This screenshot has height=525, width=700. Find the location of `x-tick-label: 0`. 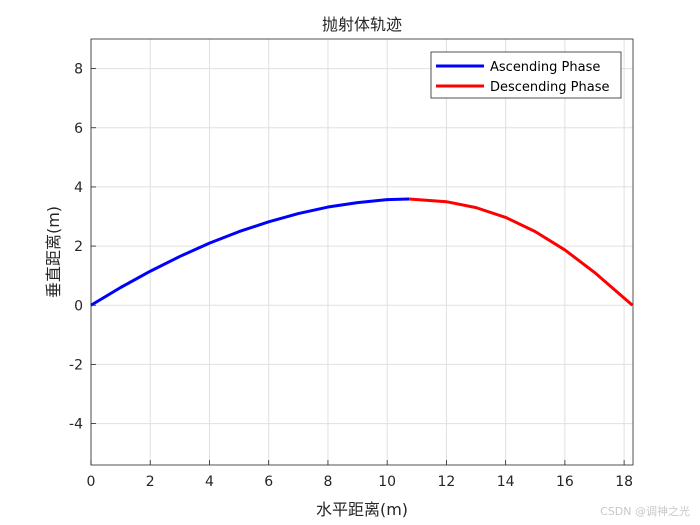

x-tick-label: 0 is located at coordinates (91, 482).